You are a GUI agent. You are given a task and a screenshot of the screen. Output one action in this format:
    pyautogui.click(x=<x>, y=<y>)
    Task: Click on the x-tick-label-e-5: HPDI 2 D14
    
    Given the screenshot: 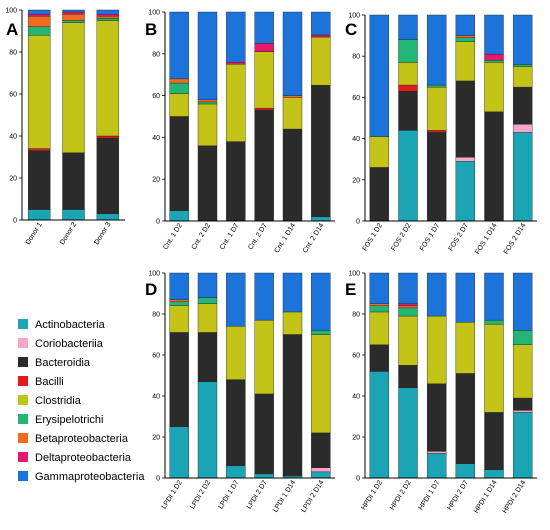 What is the action you would take?
    pyautogui.click(x=515, y=496)
    